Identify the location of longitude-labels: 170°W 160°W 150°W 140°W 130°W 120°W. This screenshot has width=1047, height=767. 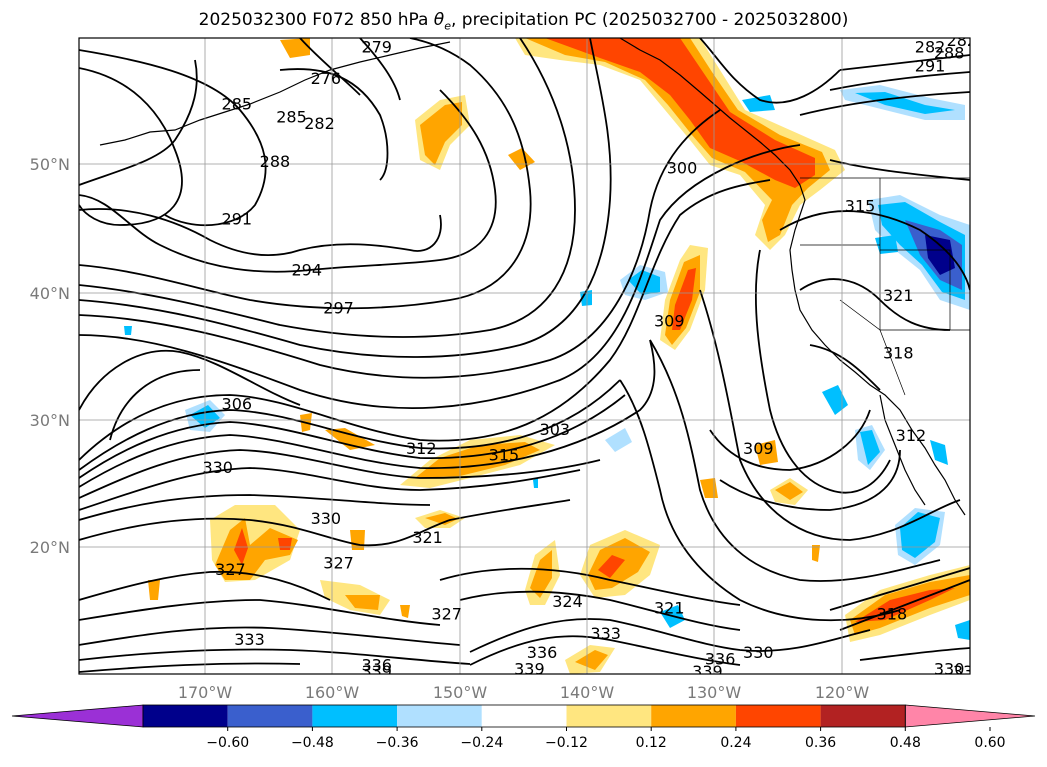
(524, 692).